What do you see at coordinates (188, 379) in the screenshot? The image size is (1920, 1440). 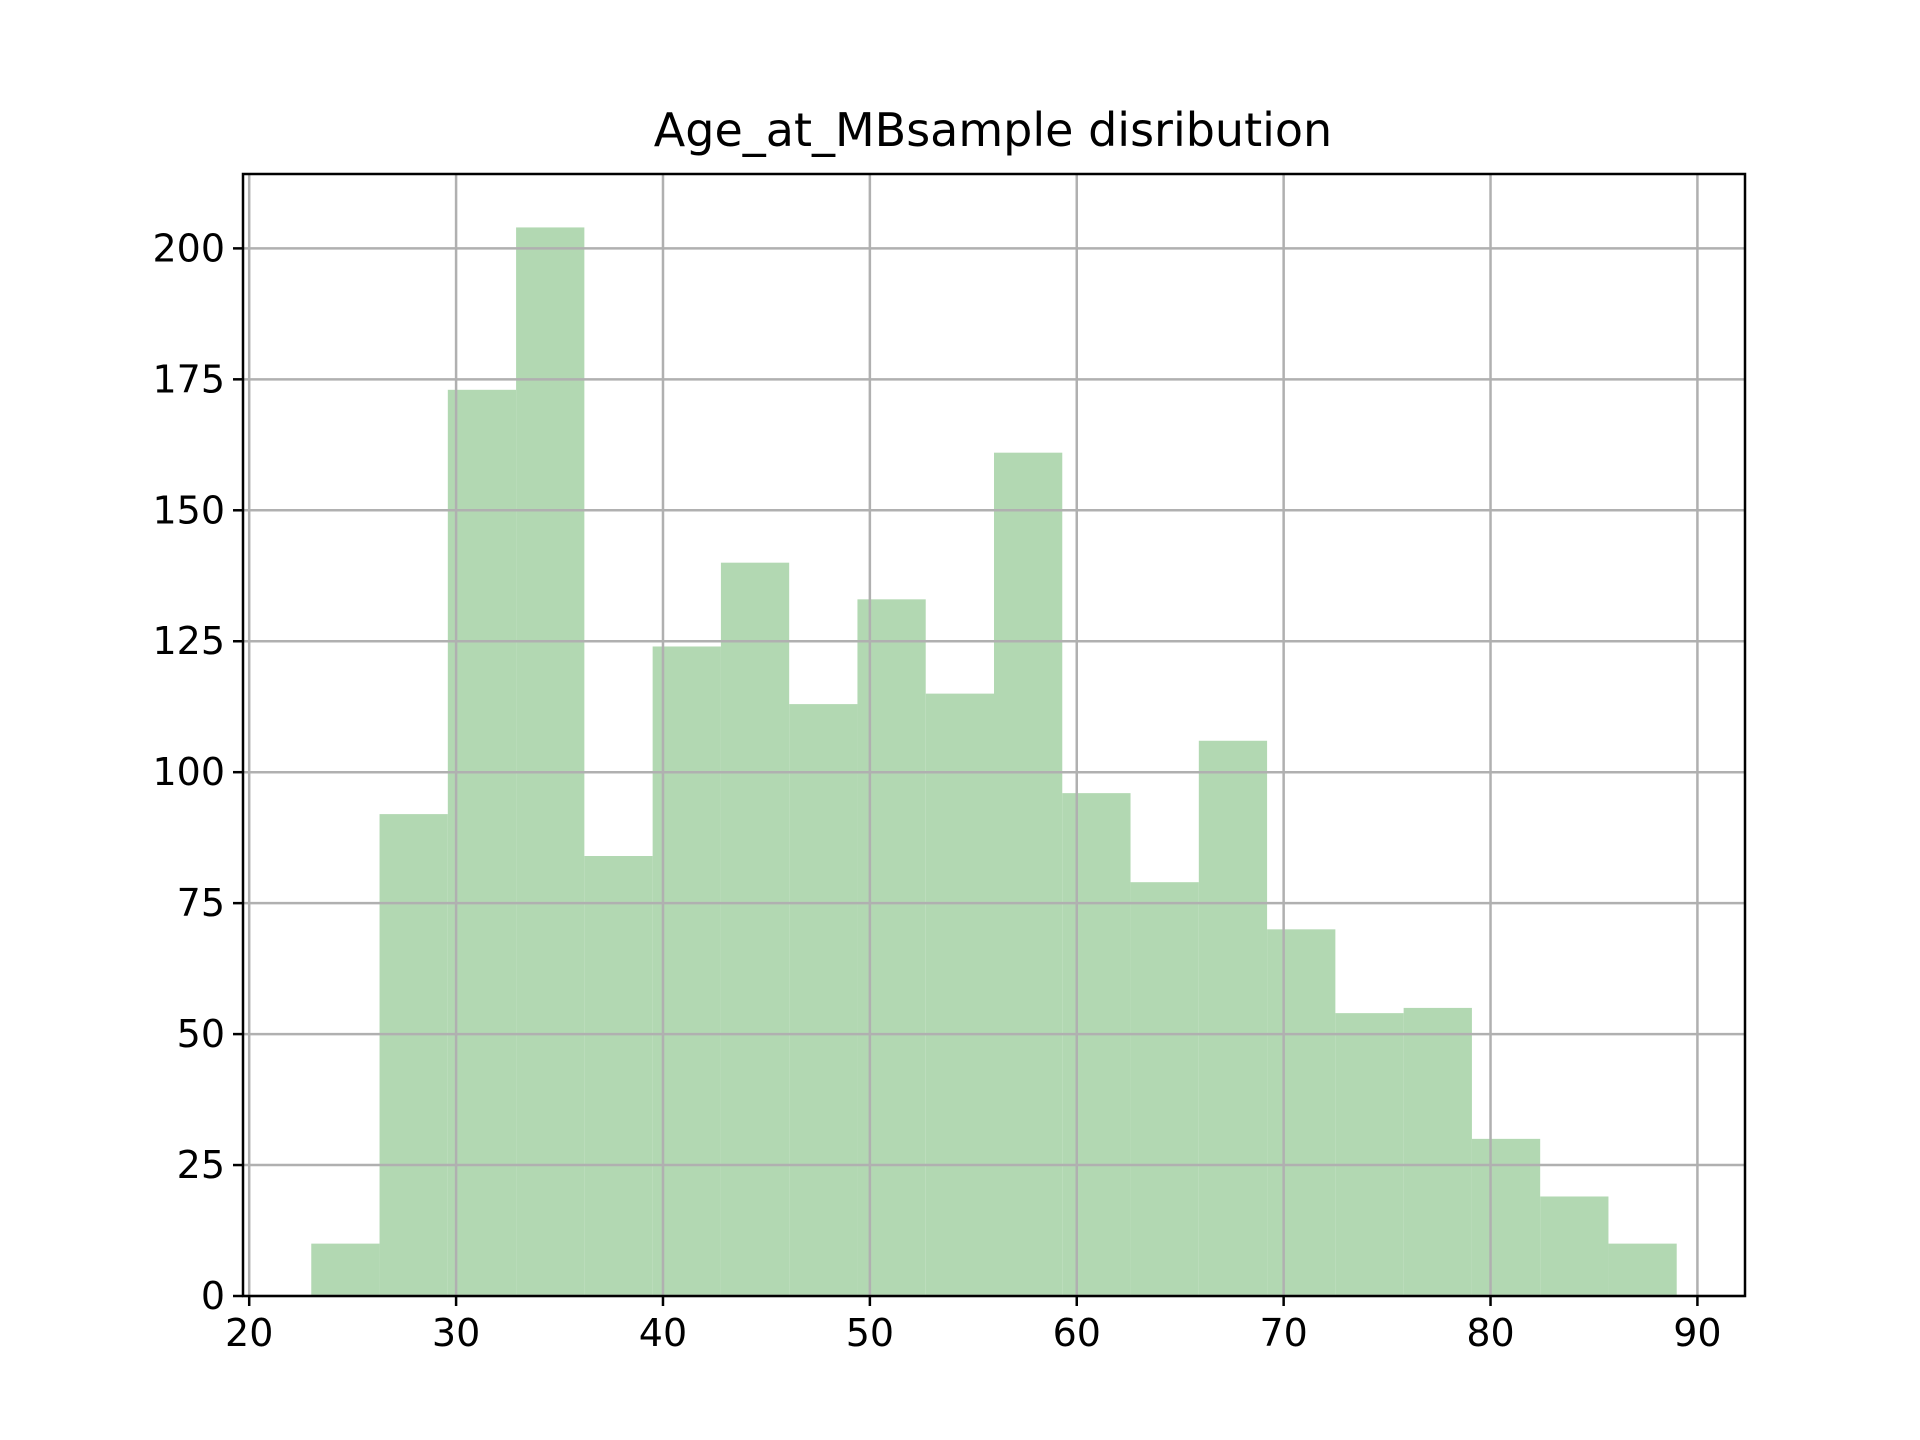 I see `y-tick-label: 175` at bounding box center [188, 379].